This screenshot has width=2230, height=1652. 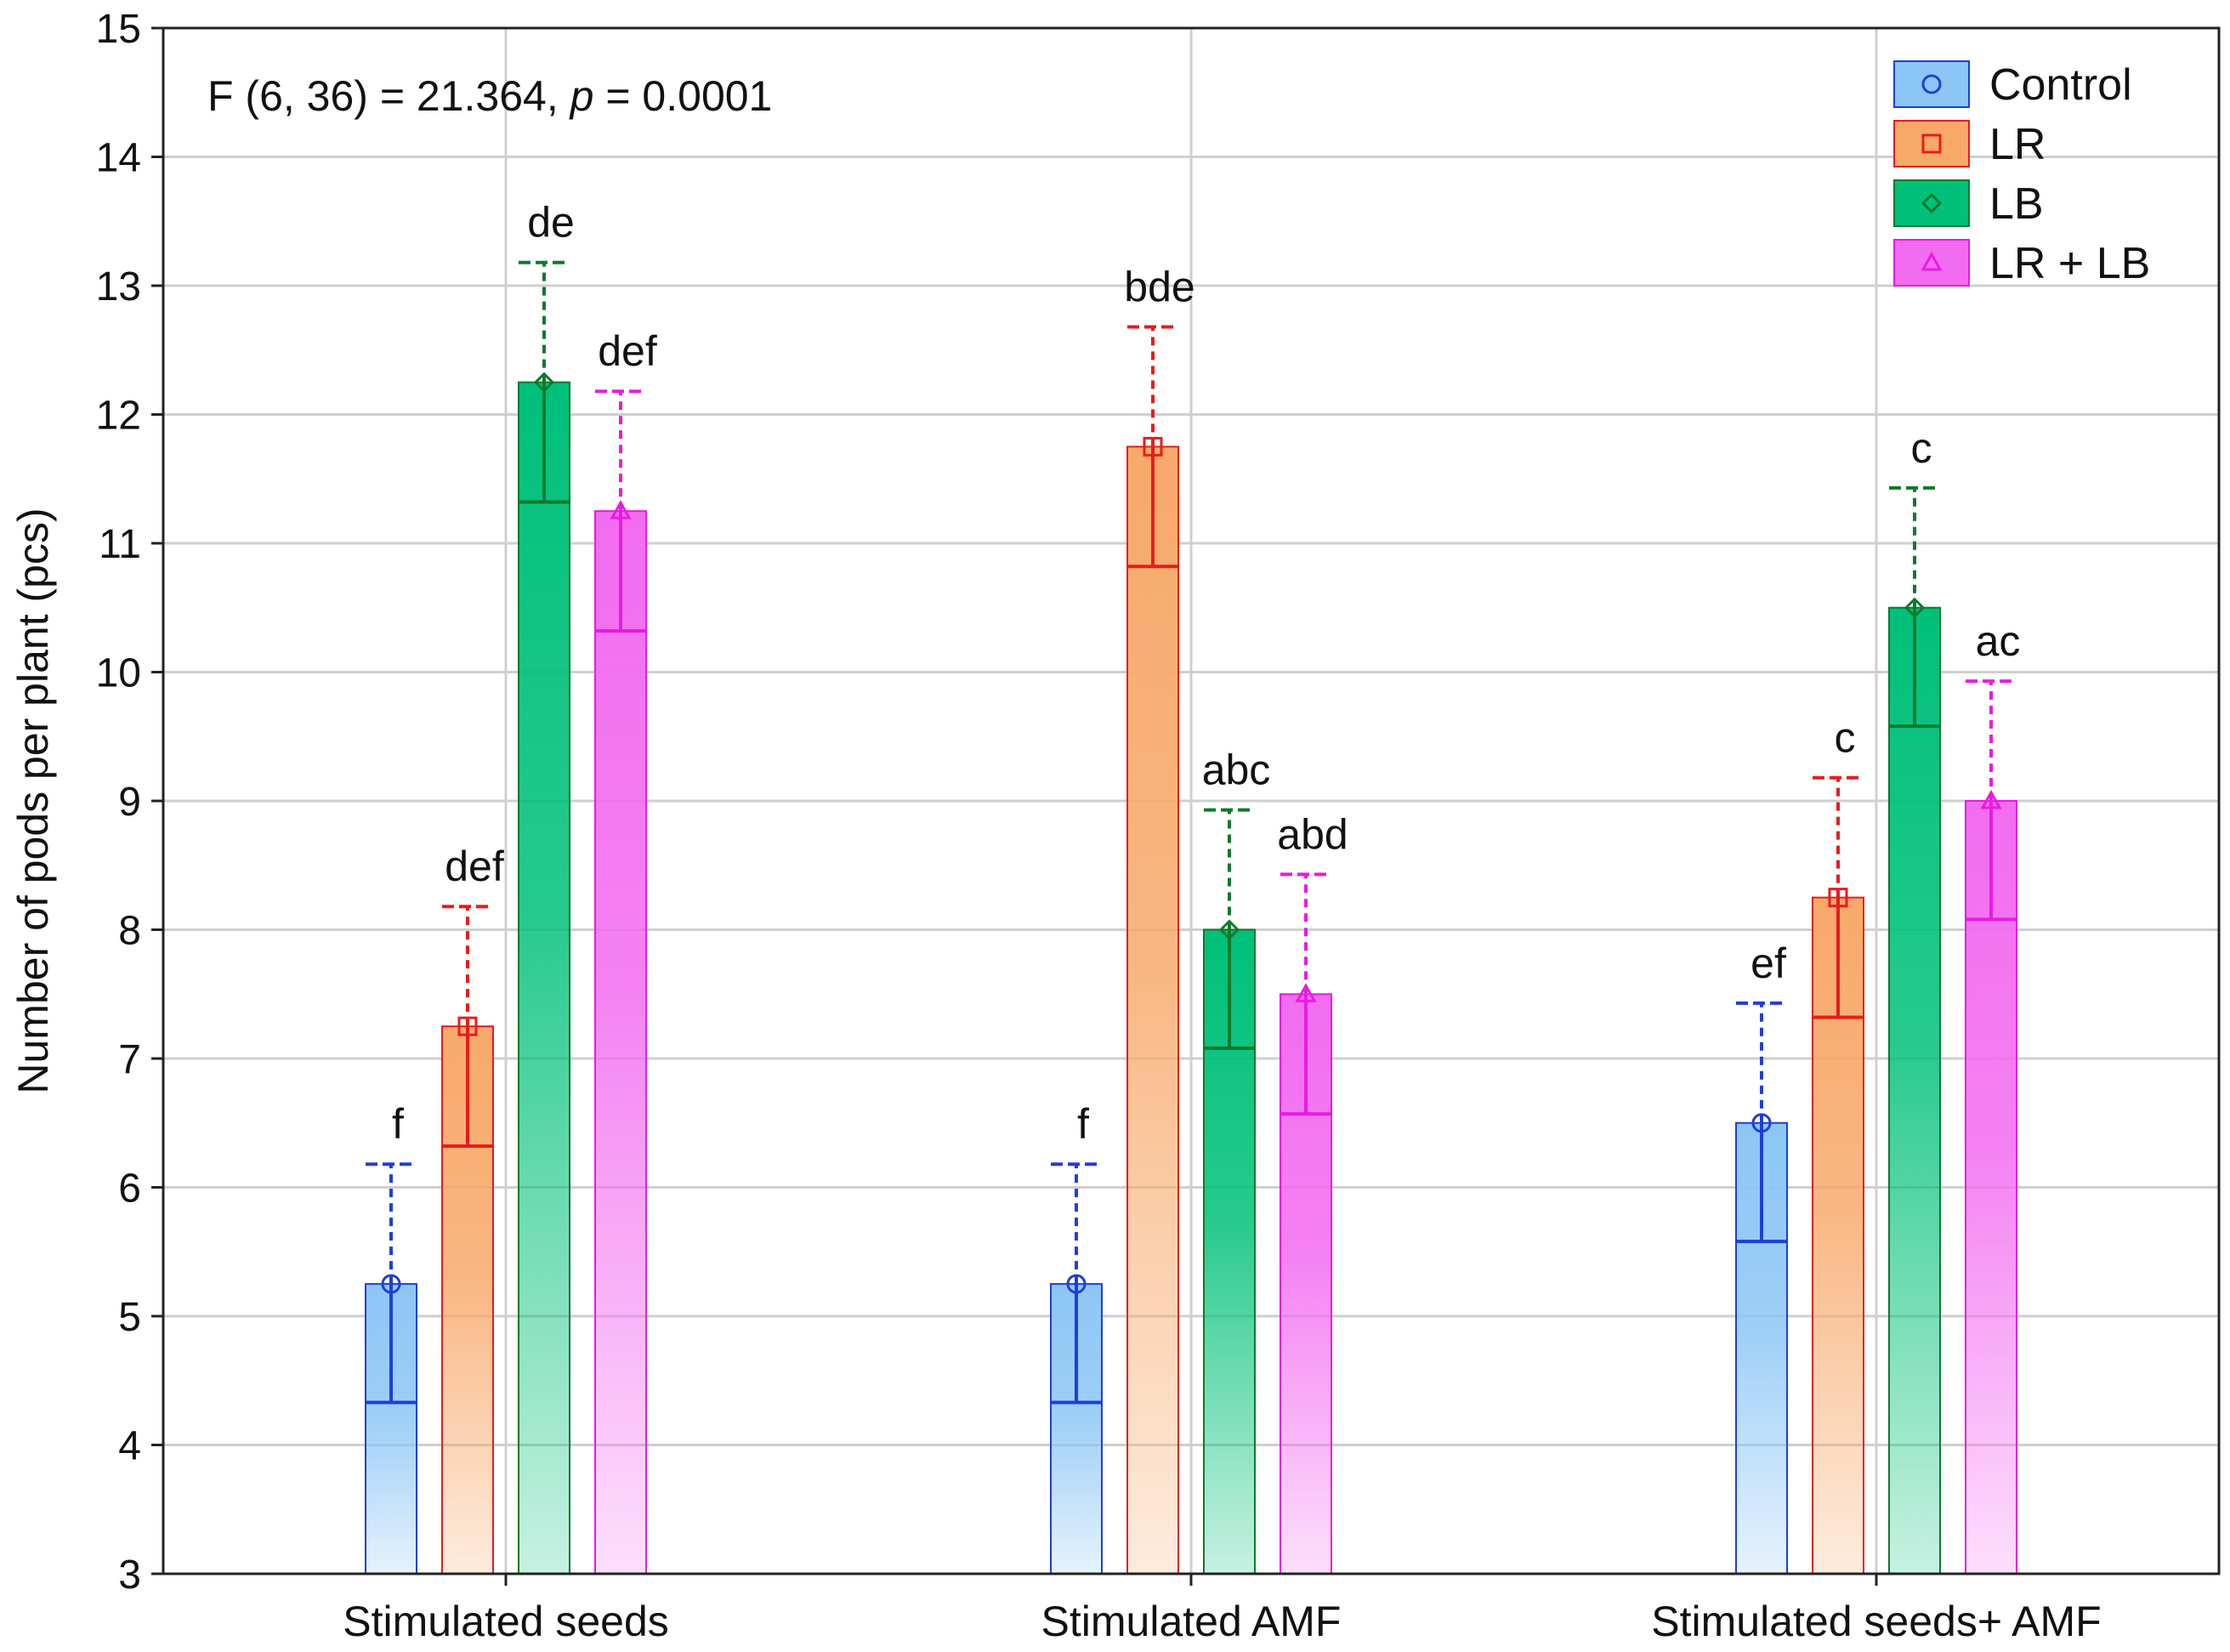 I want to click on x-tick-label-1: Stimulated AMF, so click(x=1192, y=1621).